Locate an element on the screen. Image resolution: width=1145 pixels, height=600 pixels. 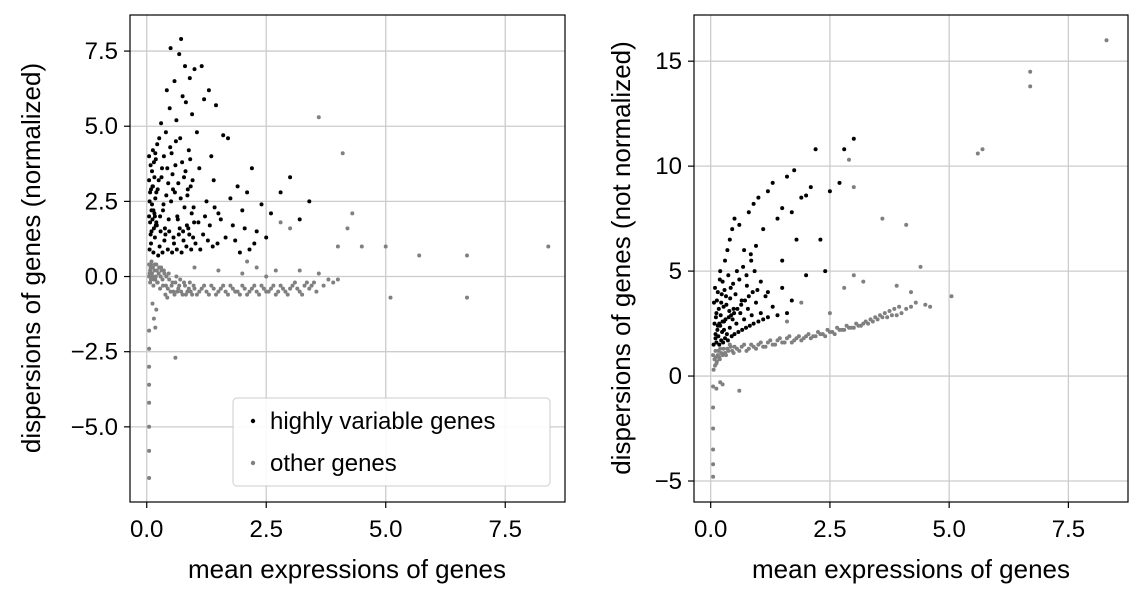
legend-box is located at coordinates (391, 442).